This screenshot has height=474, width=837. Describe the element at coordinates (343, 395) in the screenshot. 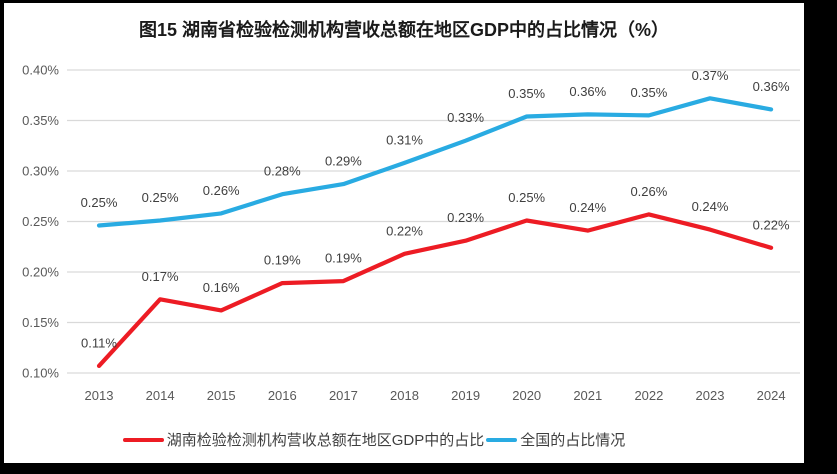

I see `x-axis-tick-label: 2017` at that location.